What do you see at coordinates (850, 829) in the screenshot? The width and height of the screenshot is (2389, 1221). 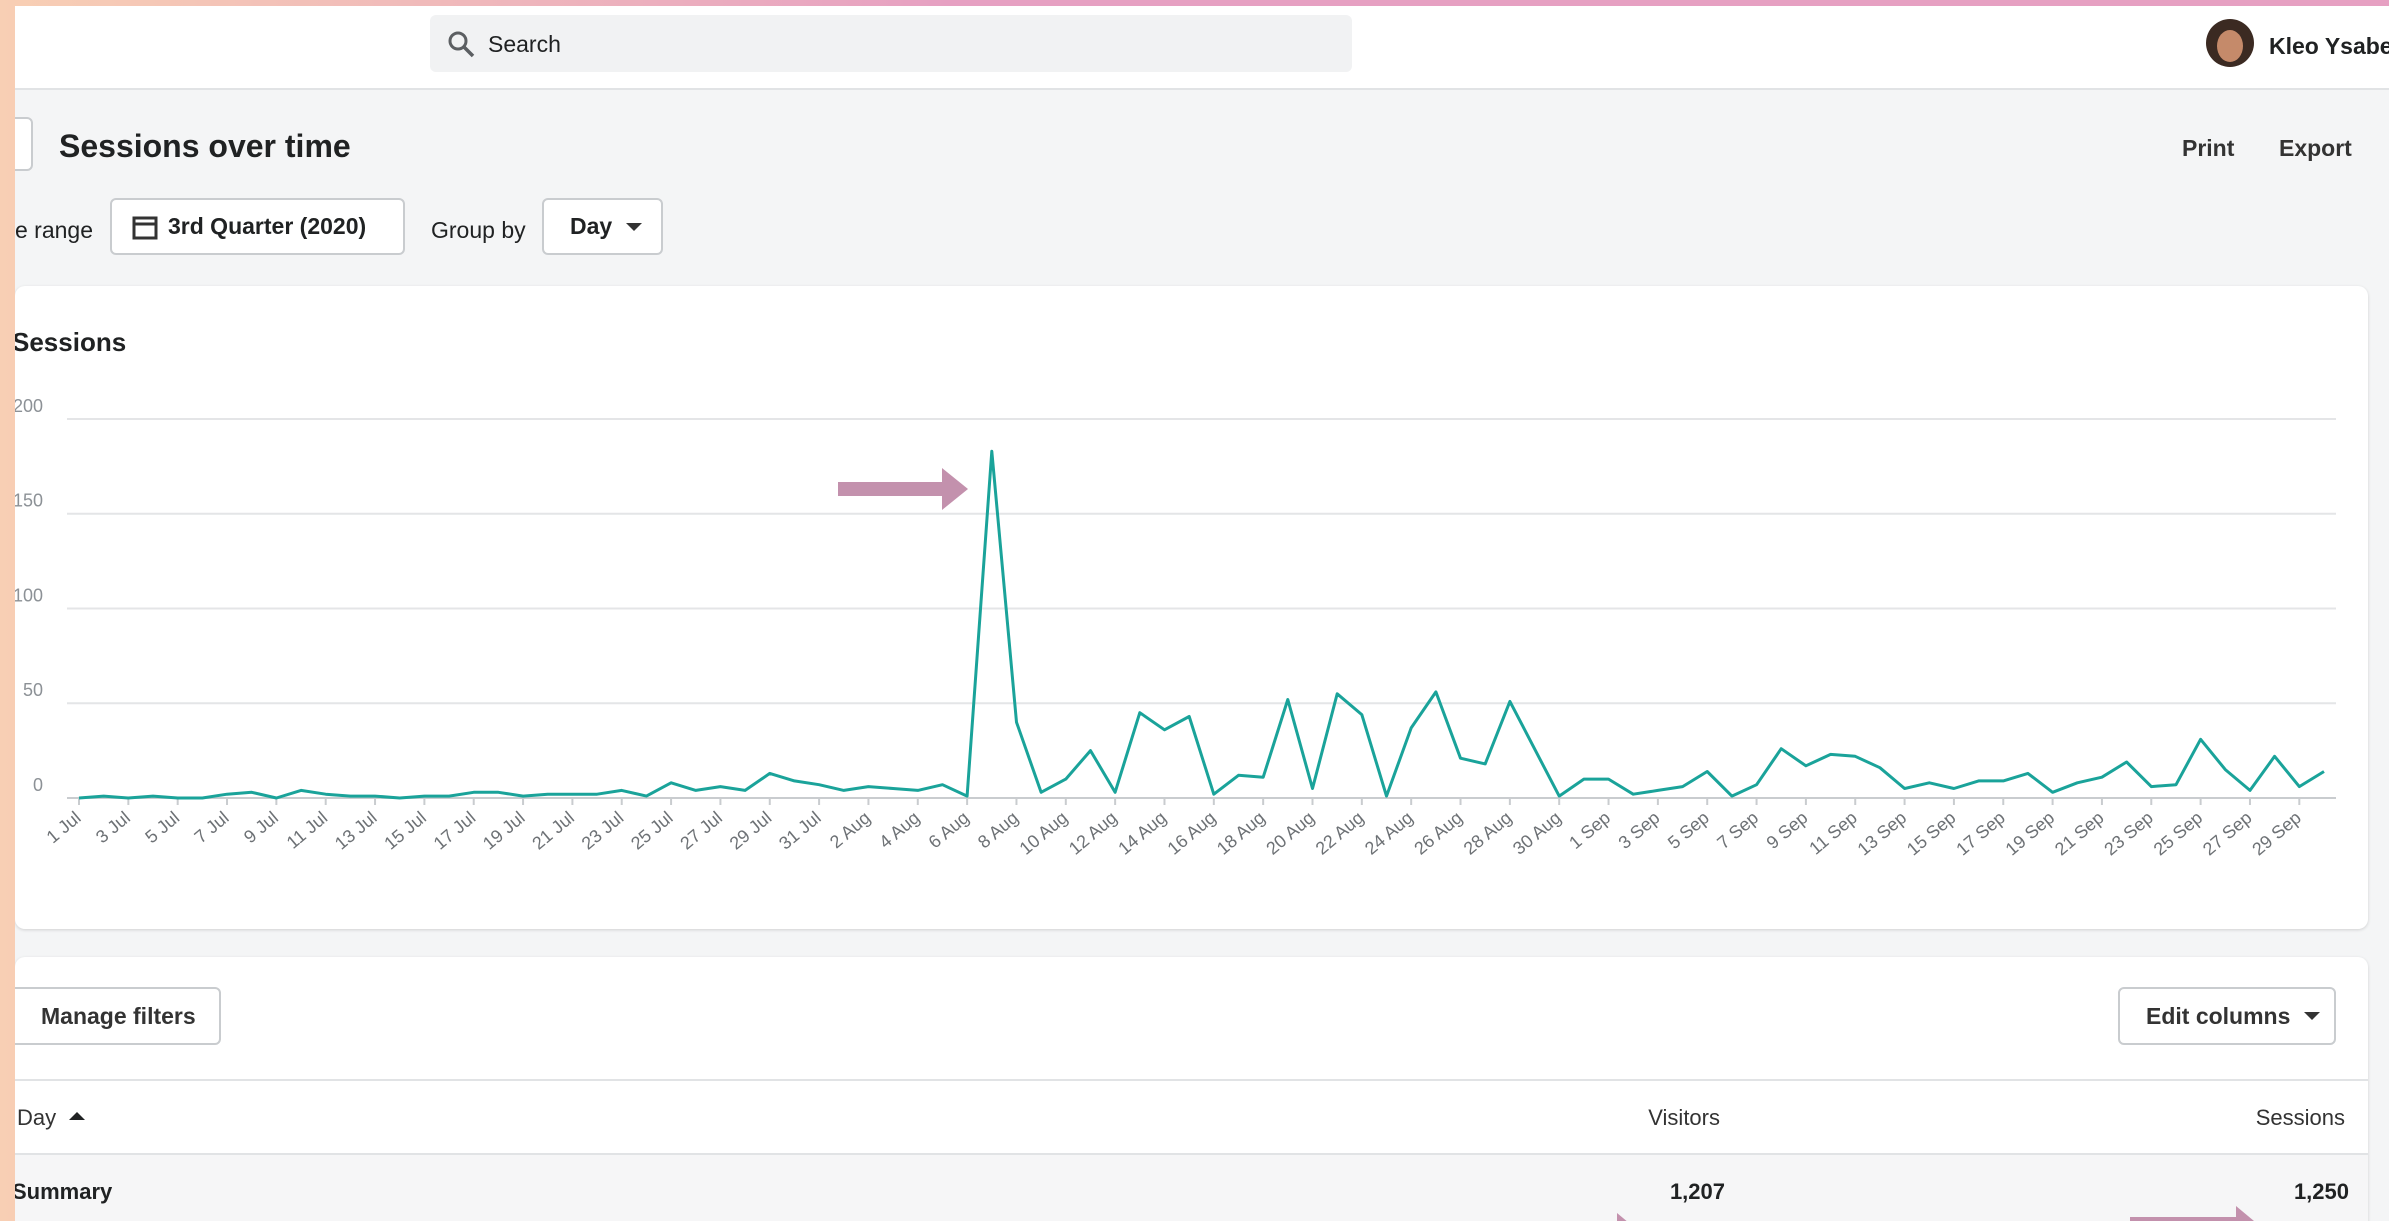 I see `x-tick-label: 2 Aug` at bounding box center [850, 829].